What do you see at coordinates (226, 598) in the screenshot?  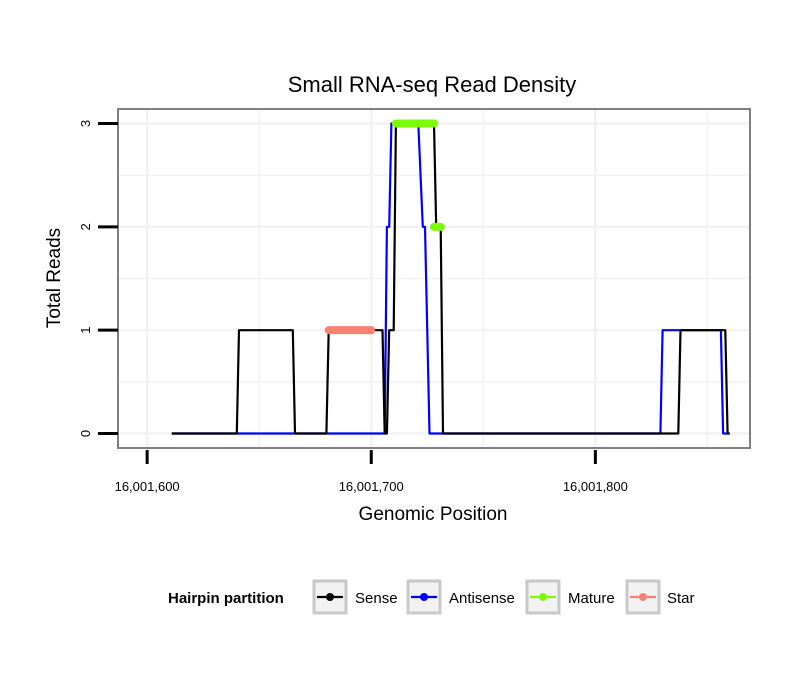 I see `legend-title: Hairpin partition` at bounding box center [226, 598].